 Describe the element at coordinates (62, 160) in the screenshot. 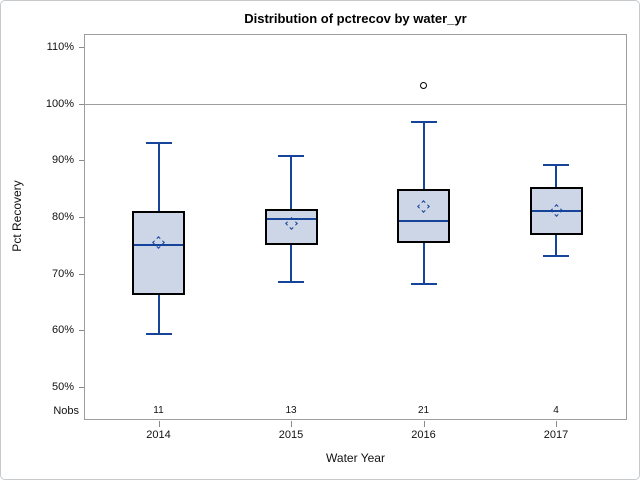

I see `y-tick-label: 90%` at that location.